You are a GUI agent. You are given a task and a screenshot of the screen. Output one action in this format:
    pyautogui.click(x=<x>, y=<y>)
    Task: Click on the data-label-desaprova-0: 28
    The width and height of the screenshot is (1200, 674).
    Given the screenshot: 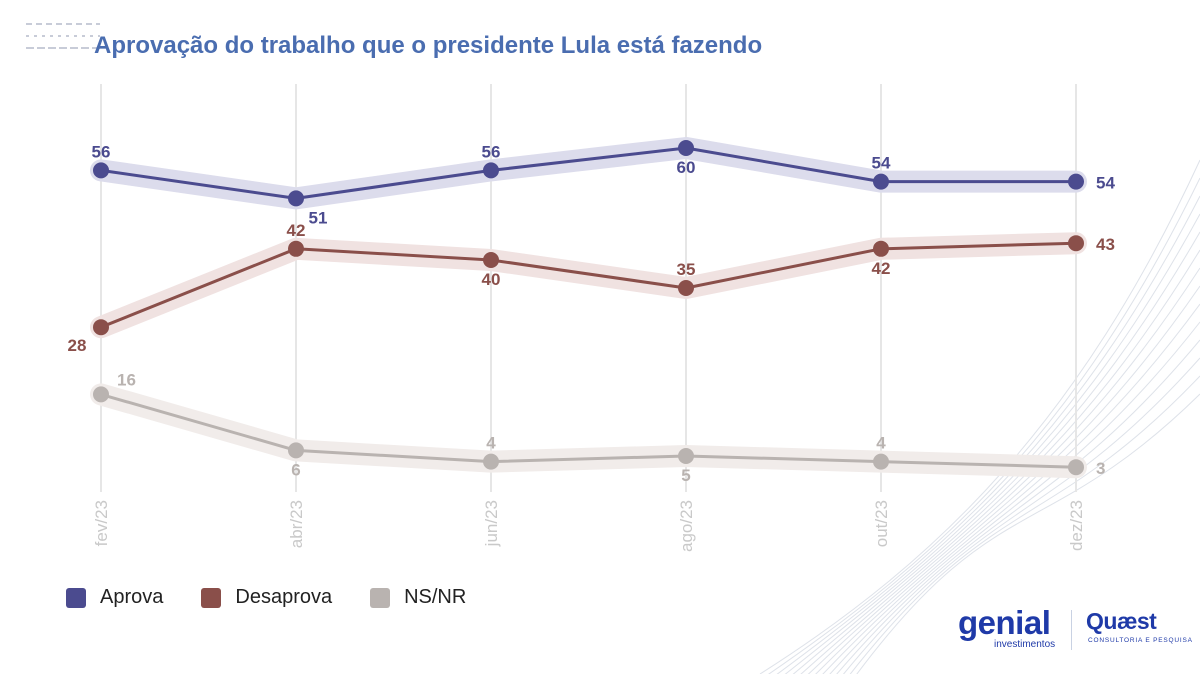 What is the action you would take?
    pyautogui.click(x=77, y=345)
    